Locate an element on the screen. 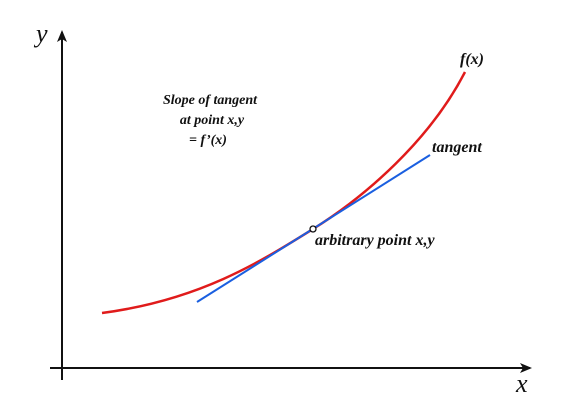  tangent-label: tangent is located at coordinates (457, 147).